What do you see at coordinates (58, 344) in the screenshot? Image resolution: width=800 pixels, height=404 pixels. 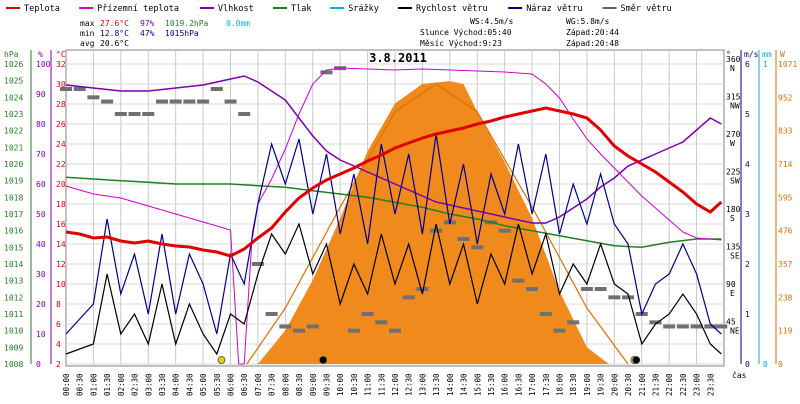 I see `tick-label-c: 4` at bounding box center [58, 344].